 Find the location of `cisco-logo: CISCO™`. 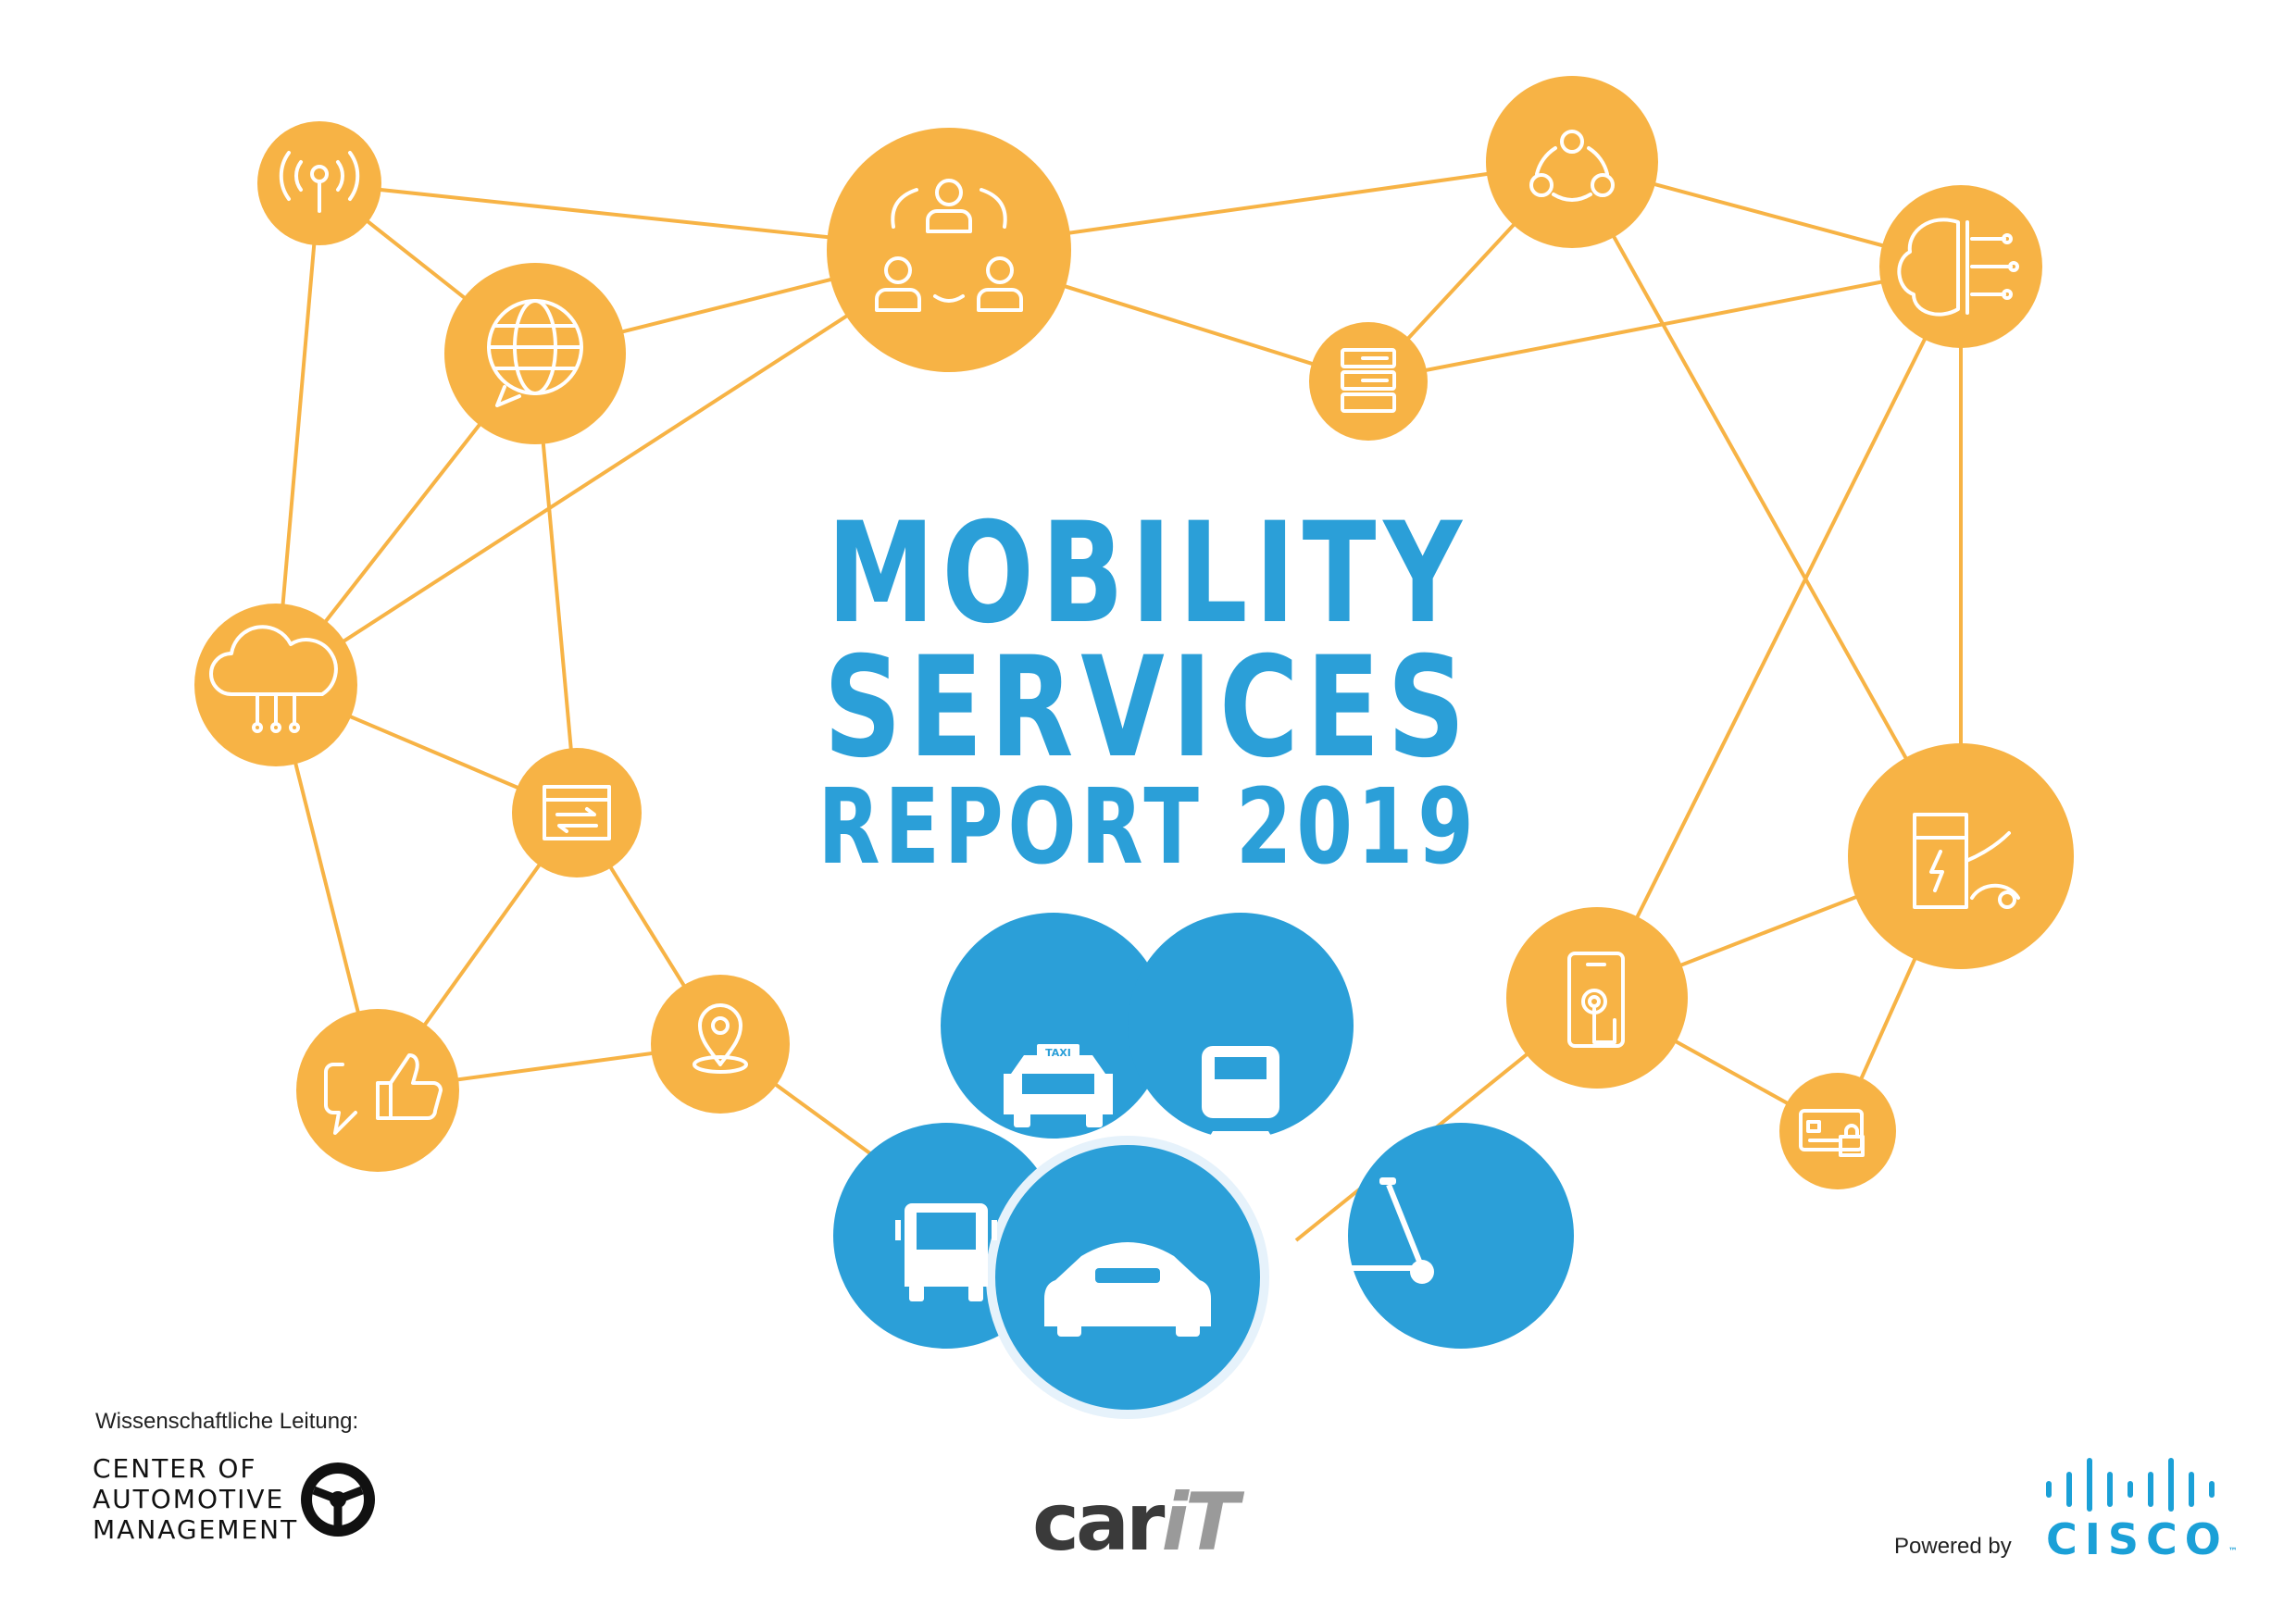

cisco-logo: CISCO™ is located at coordinates (2142, 1539).